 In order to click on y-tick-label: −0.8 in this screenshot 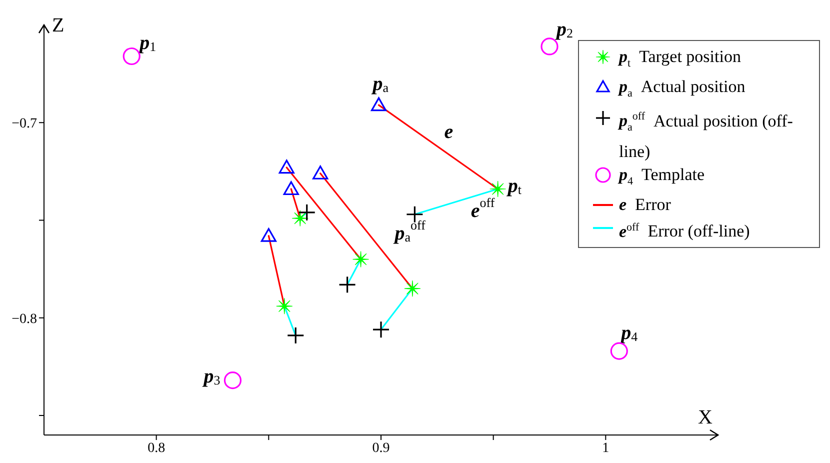, I will do `click(24, 319)`.